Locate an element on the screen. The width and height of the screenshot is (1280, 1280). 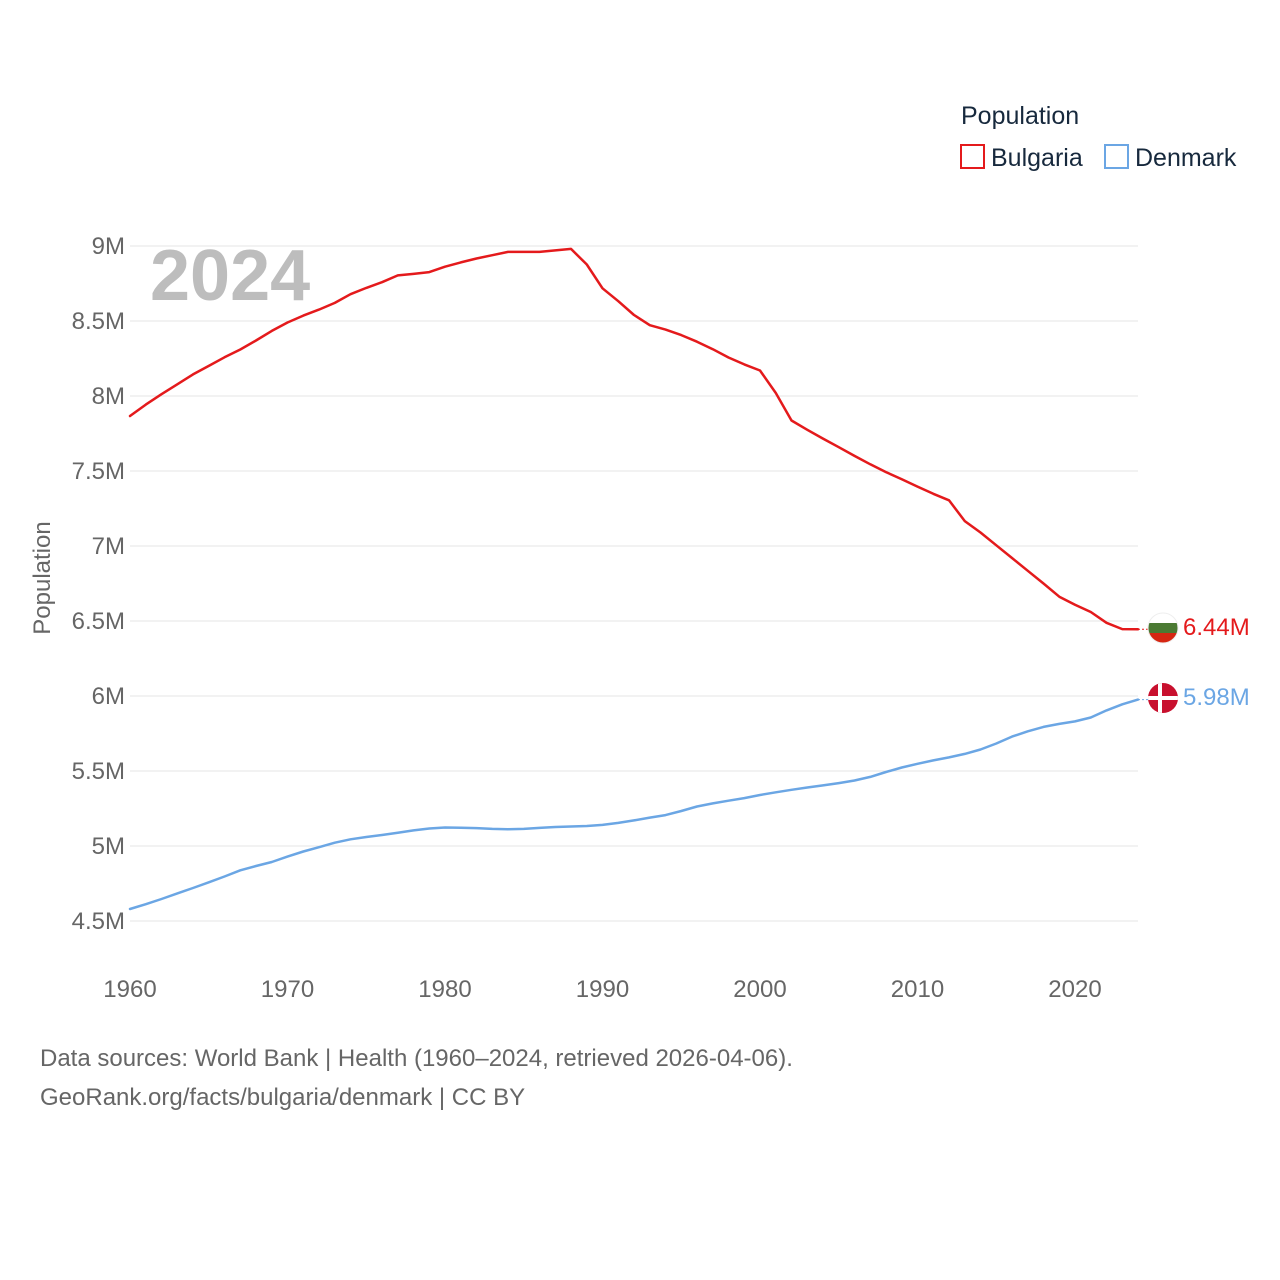
legend: Population Bulgaria Denmark is located at coordinates (1098, 137).